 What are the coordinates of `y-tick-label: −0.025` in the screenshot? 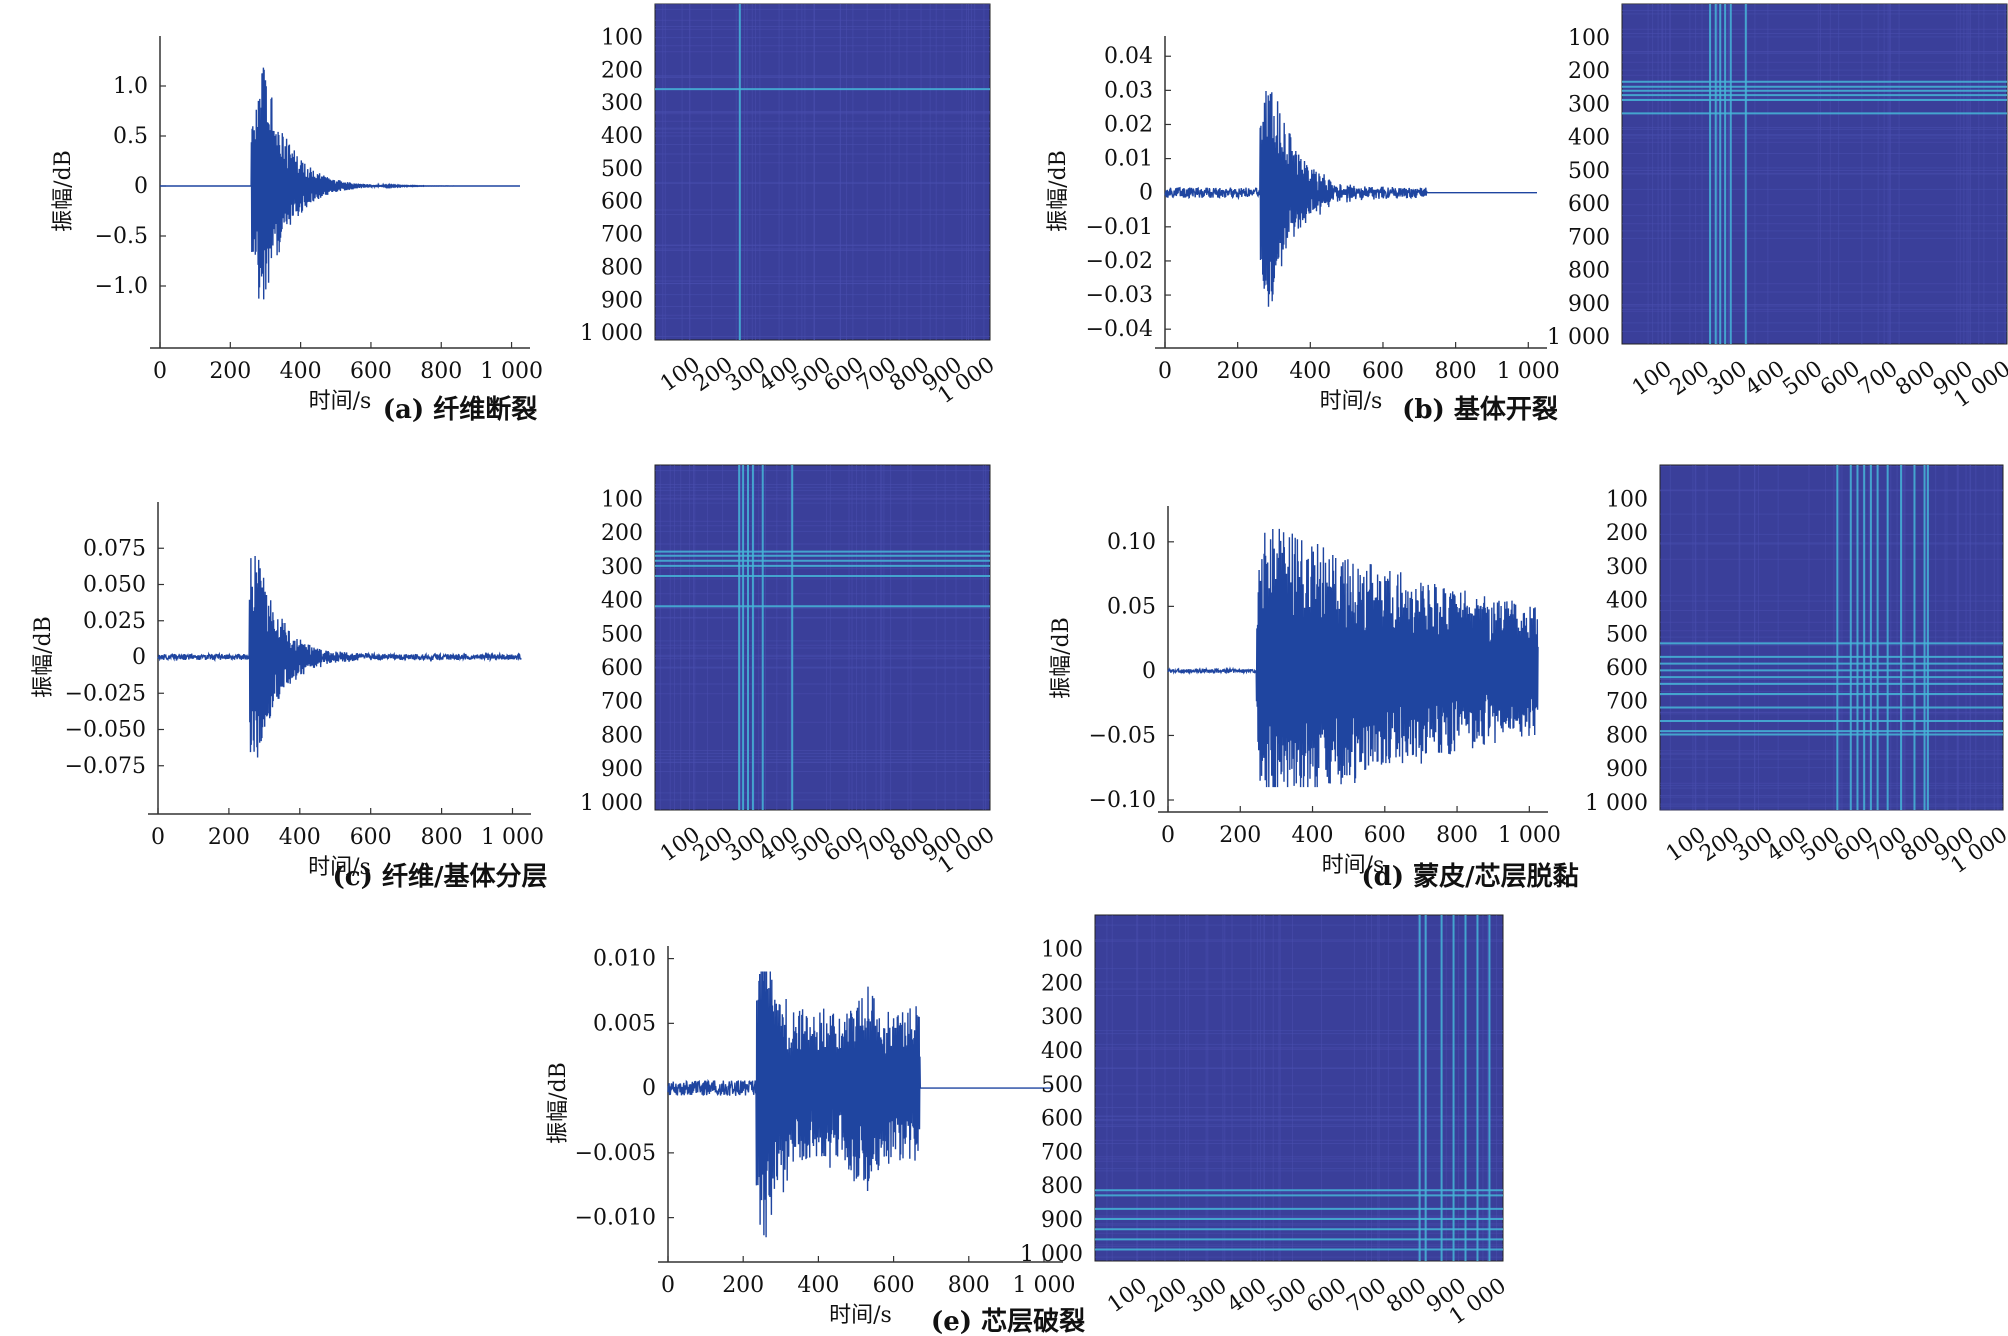 It's located at (105, 693).